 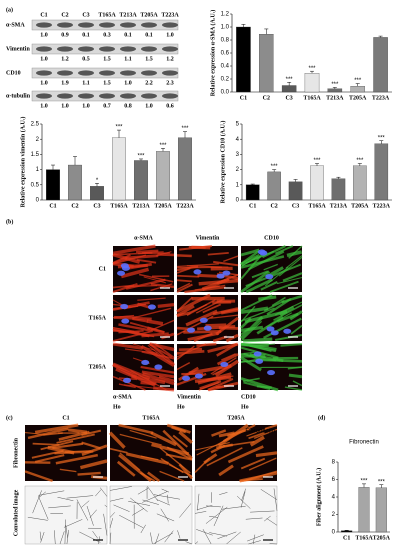 What do you see at coordinates (107, 83) in the screenshot?
I see `blot-value: 1.5` at bounding box center [107, 83].